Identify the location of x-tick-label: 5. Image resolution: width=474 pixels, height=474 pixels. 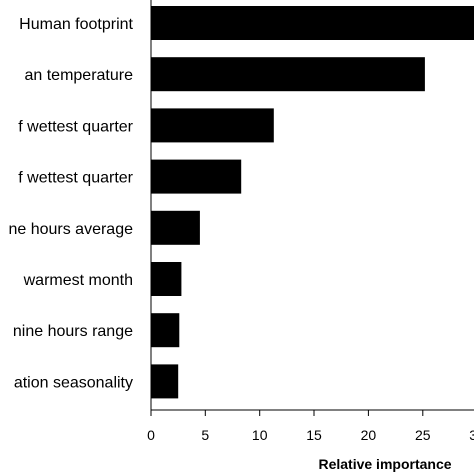
(205, 435).